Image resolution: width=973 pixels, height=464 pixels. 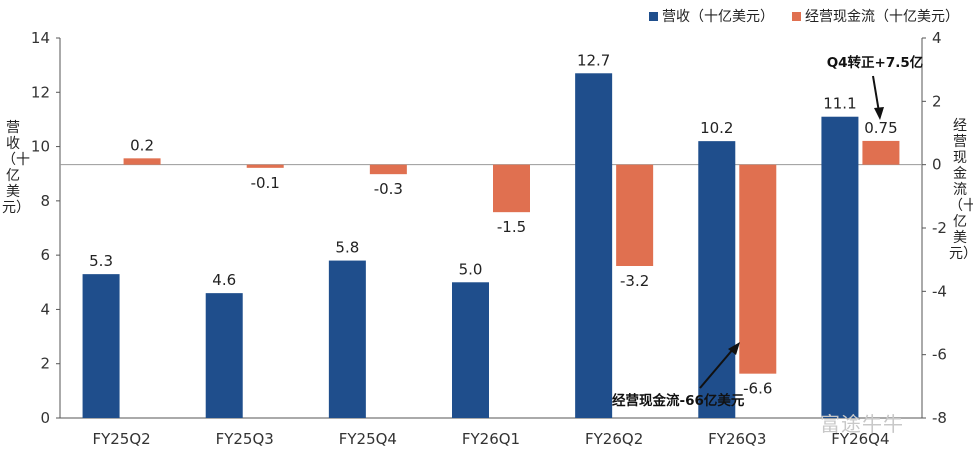 I want to click on annotation-q3-arrow, so click(x=717, y=368).